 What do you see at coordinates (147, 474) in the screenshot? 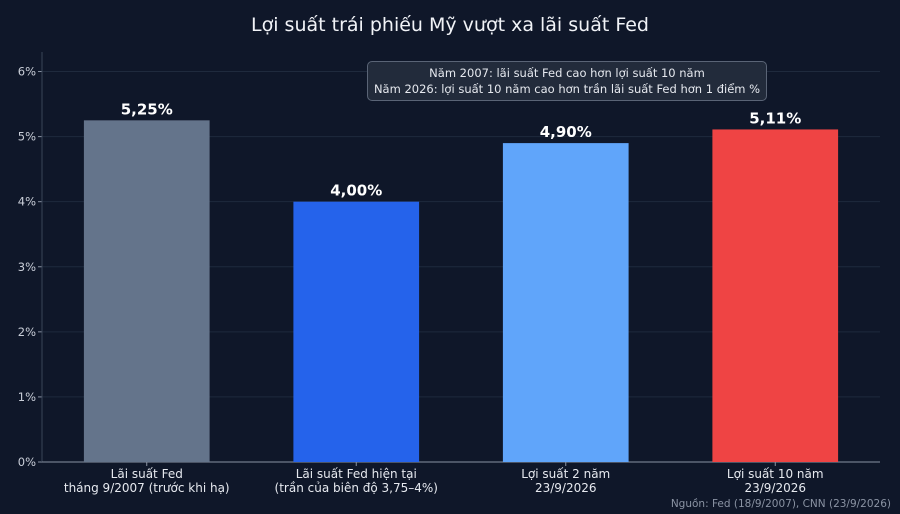
I see `x-tick-label: Lãi suất Fed` at bounding box center [147, 474].